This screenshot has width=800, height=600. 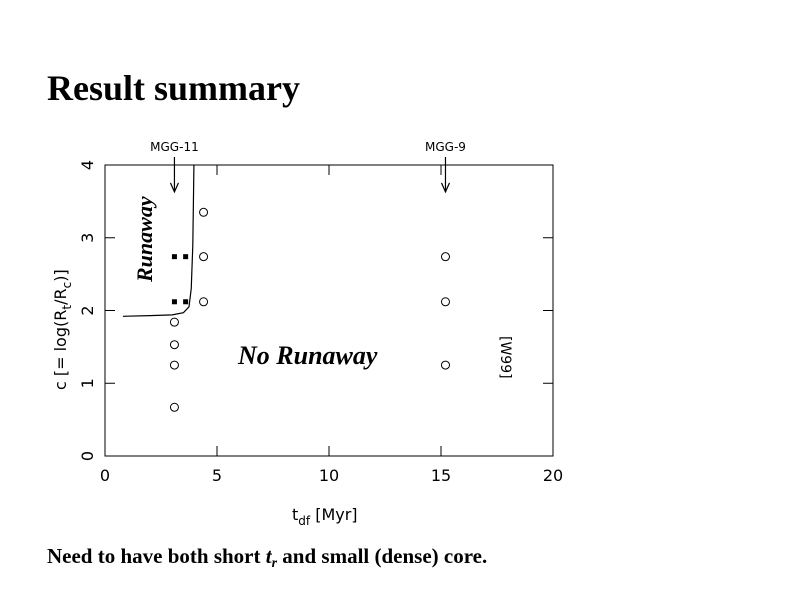 What do you see at coordinates (304, 521) in the screenshot?
I see `x-axis-label-part: df` at bounding box center [304, 521].